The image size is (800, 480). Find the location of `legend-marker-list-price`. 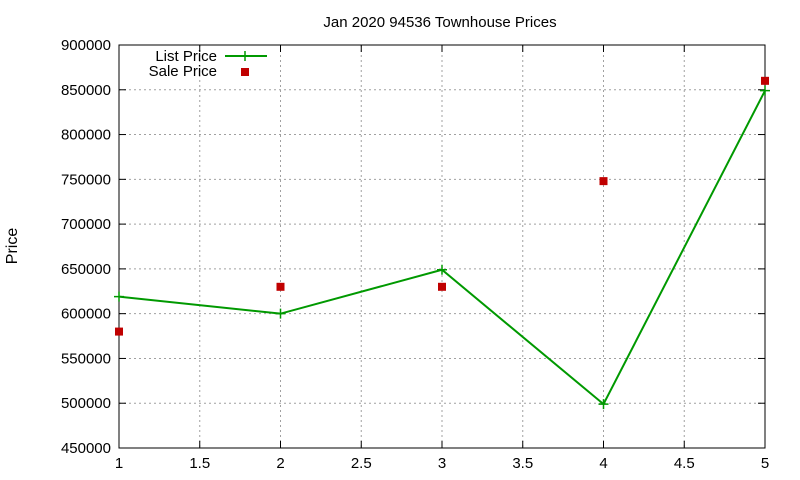

legend-marker-list-price is located at coordinates (245, 56).